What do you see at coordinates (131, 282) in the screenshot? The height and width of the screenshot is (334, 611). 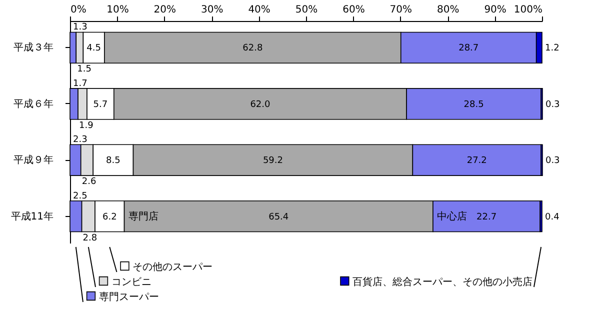 I see `legend-label: コンビニ` at bounding box center [131, 282].